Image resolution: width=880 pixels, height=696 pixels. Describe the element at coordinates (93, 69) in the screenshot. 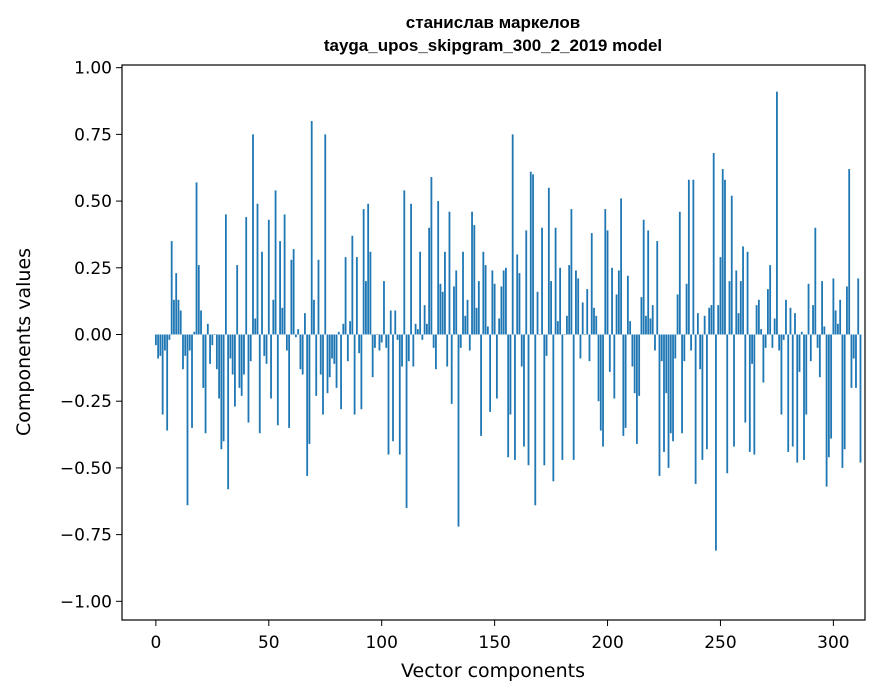

I see `y-tick-label: 1.00` at that location.